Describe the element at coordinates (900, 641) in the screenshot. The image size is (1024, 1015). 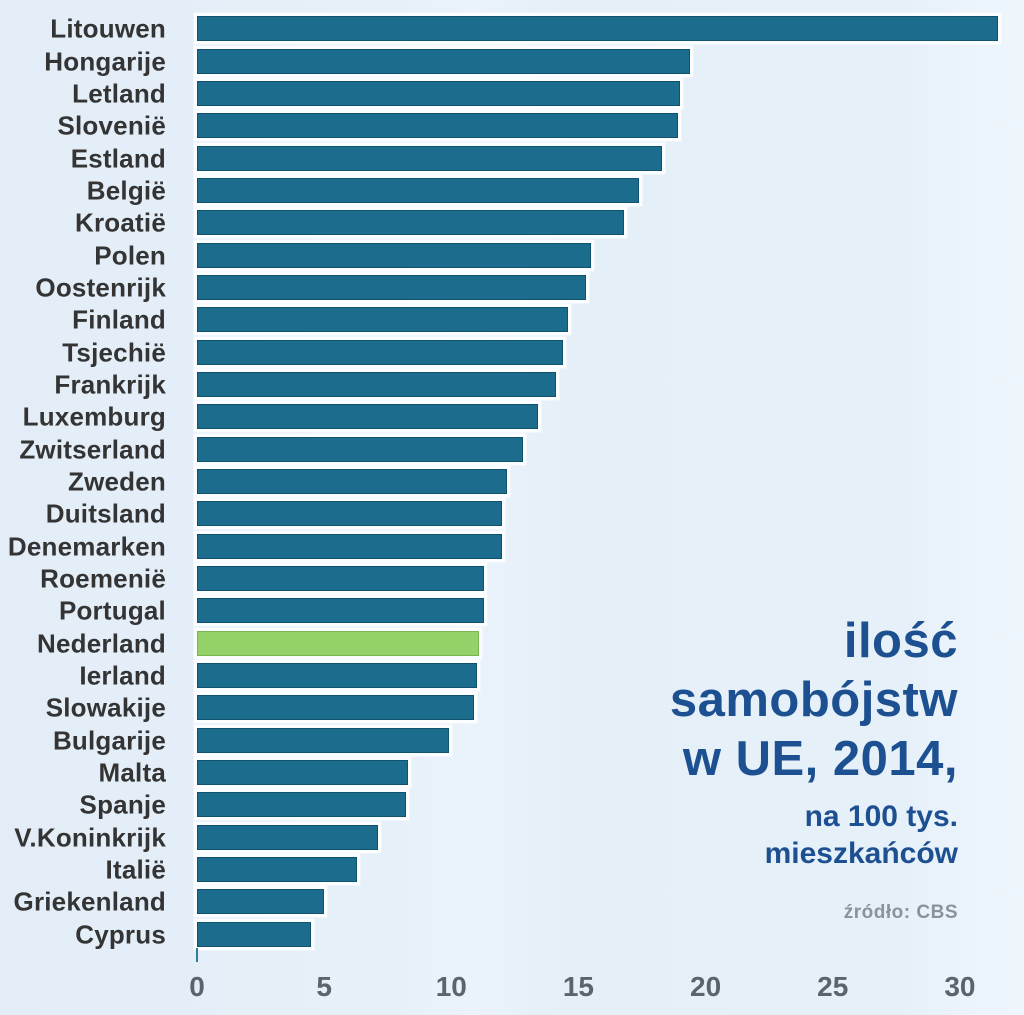
I see `title-line-1: ilość` at that location.